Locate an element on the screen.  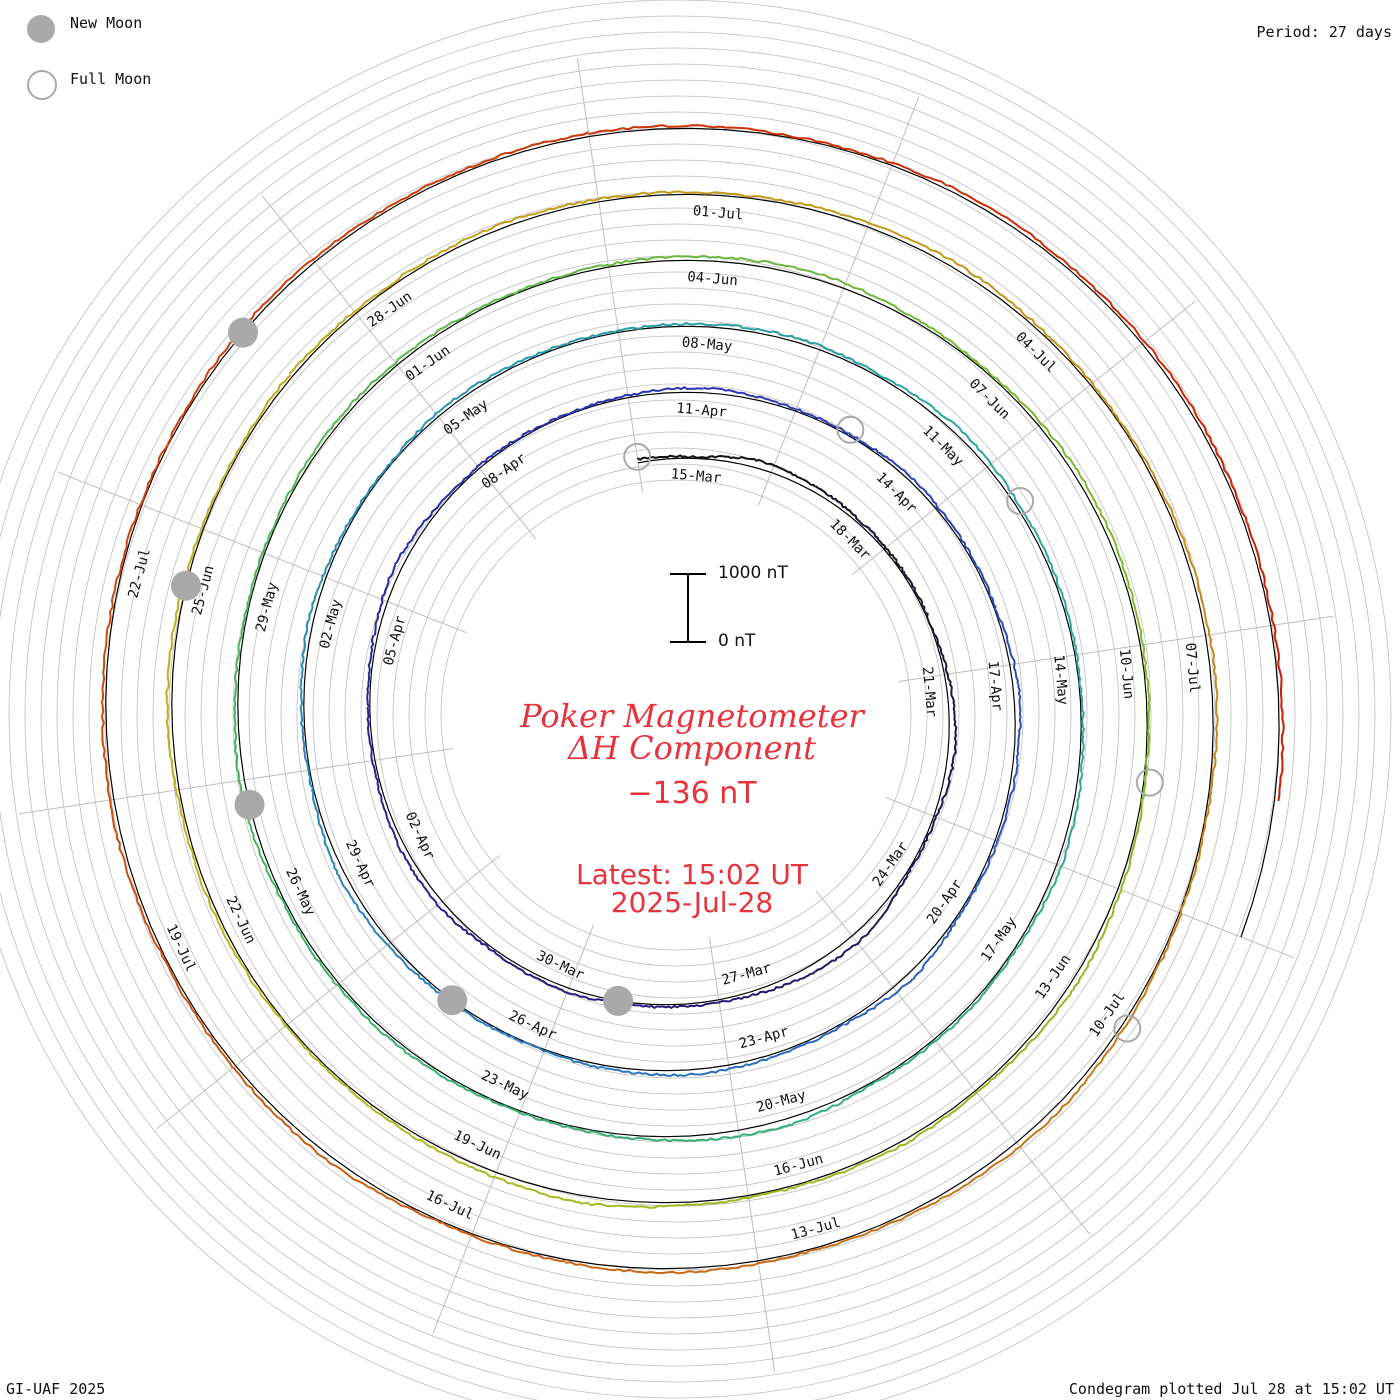
date-label: 05-Apr is located at coordinates (395, 640).